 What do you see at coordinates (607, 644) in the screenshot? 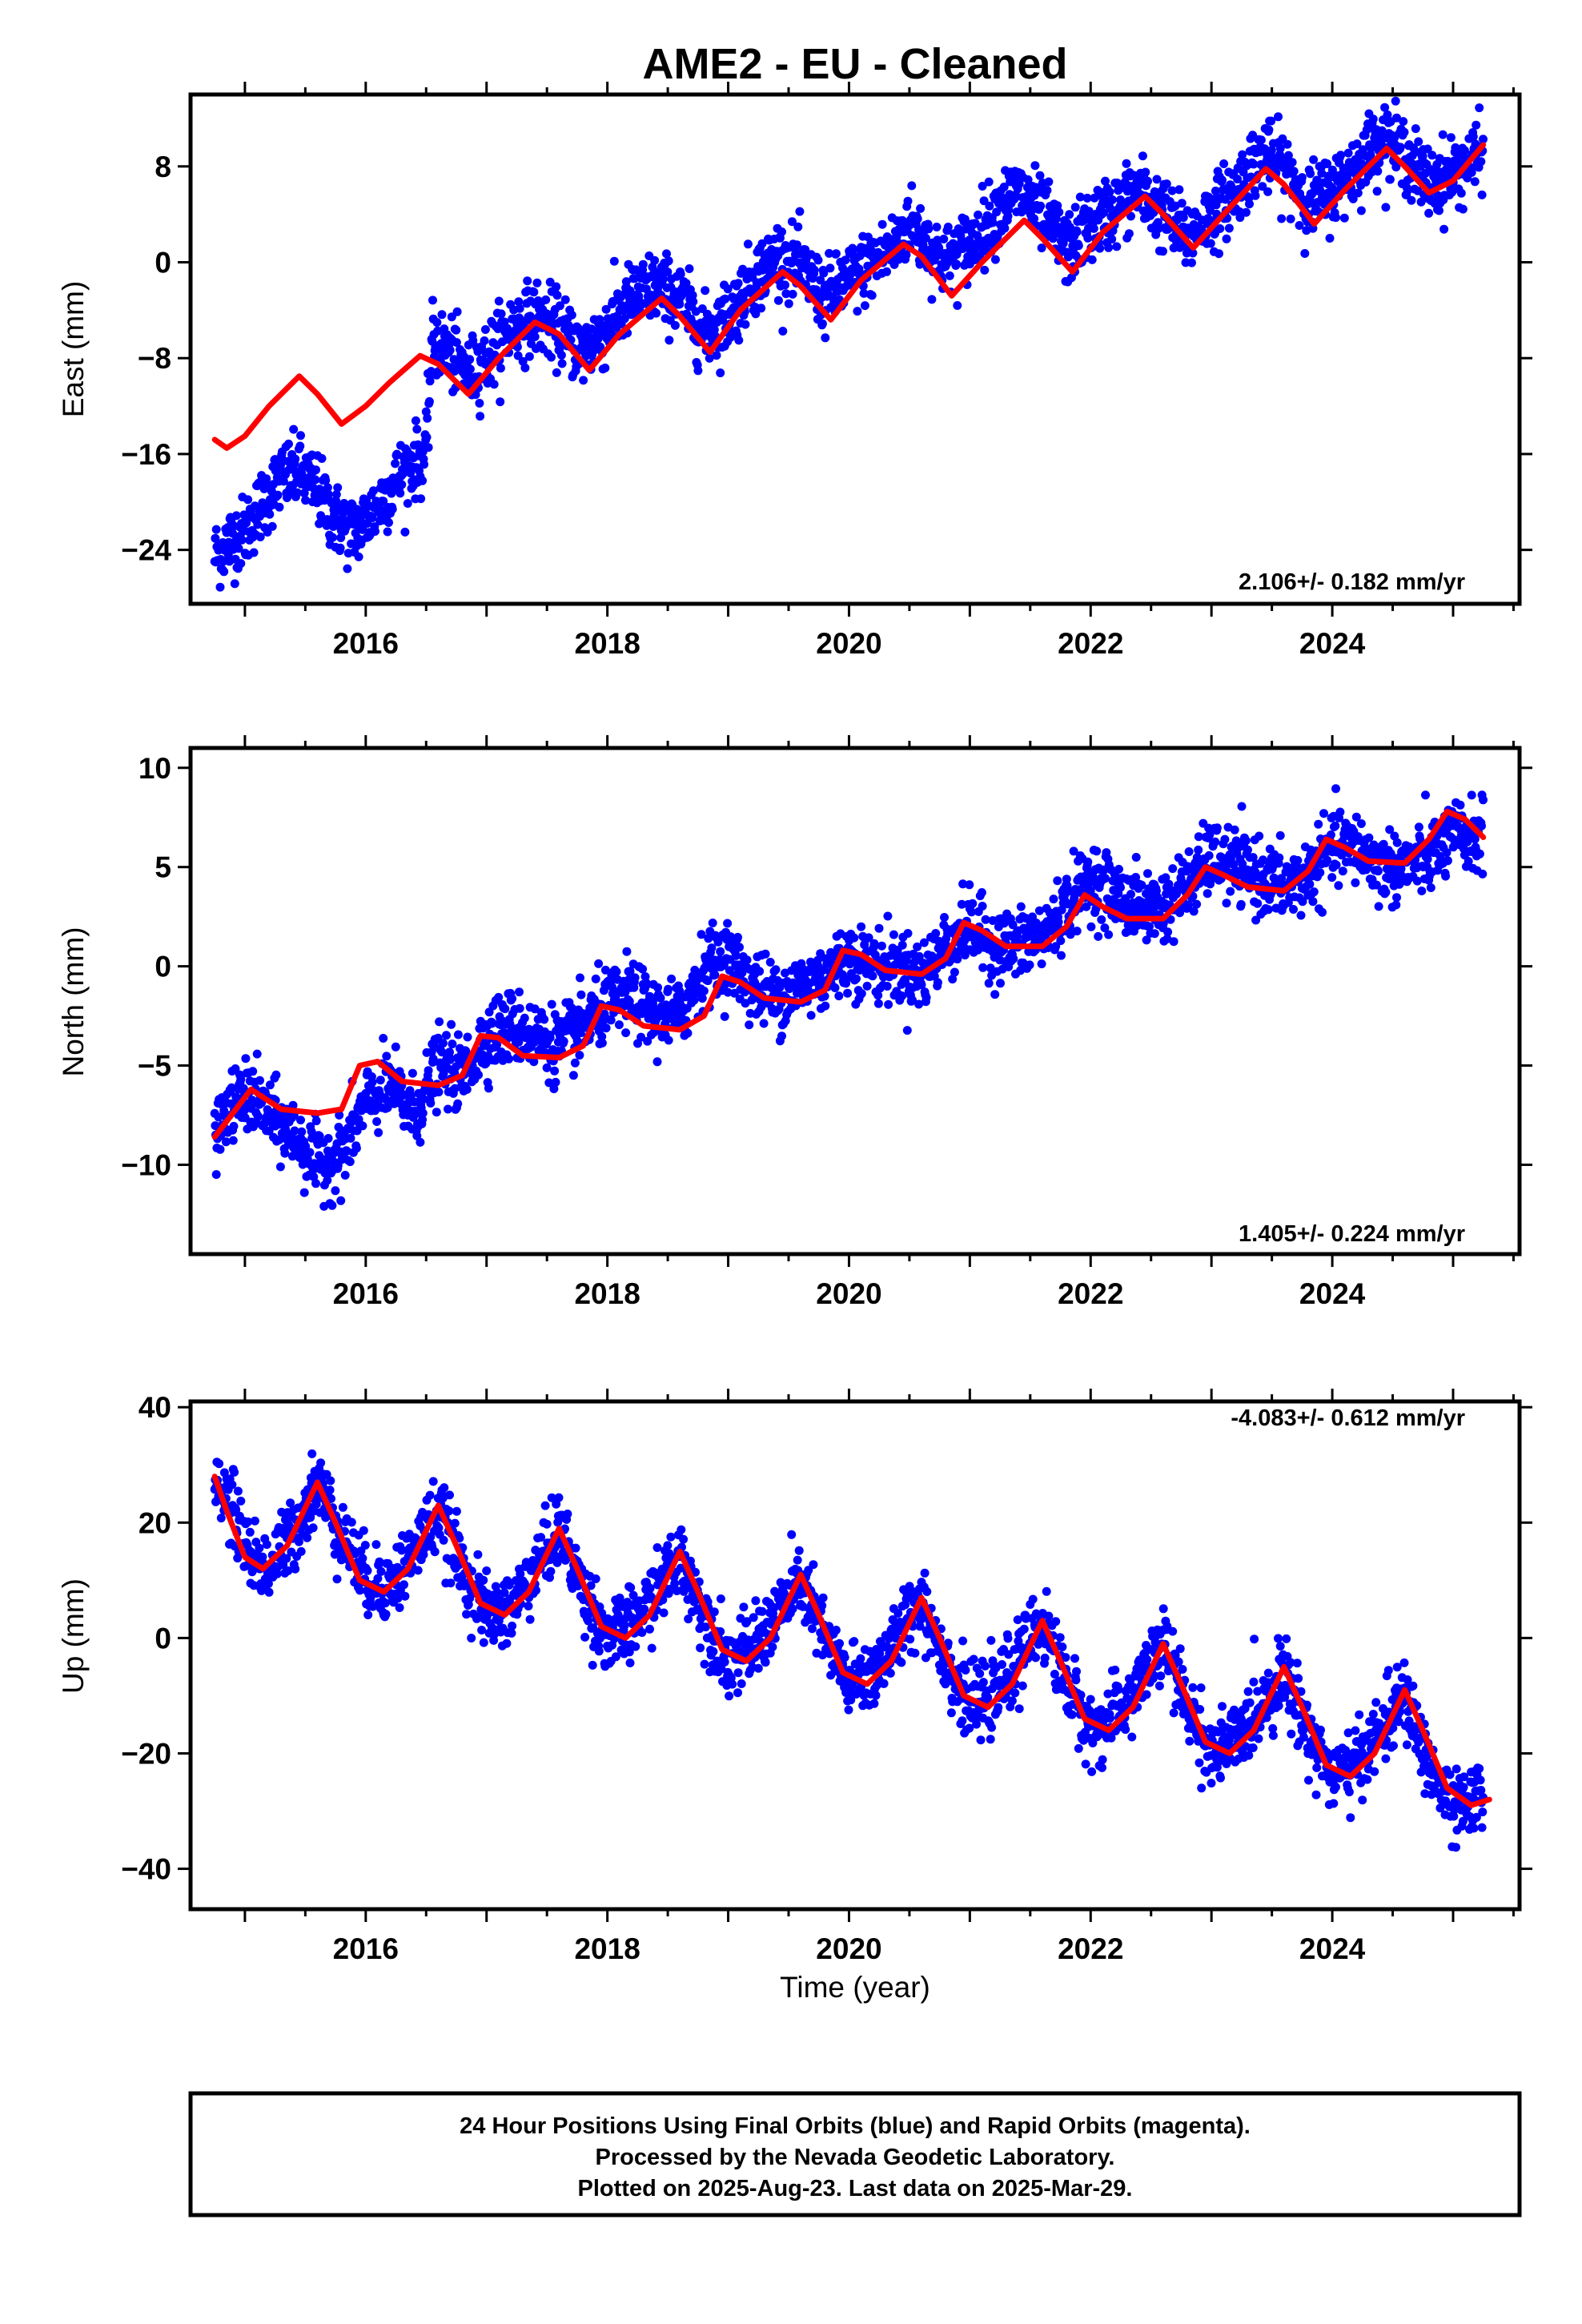
I see `east-x-tick-label: 2018` at bounding box center [607, 644].